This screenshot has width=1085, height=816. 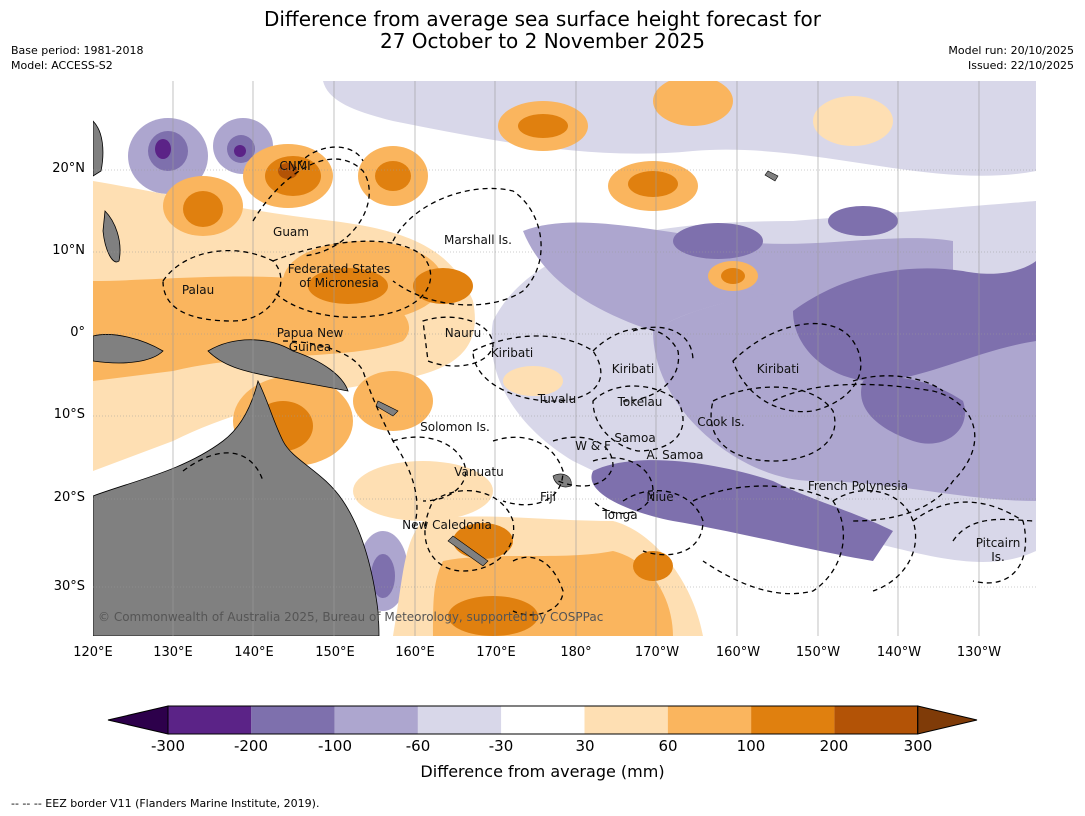 What do you see at coordinates (478, 240) in the screenshot?
I see `label-marshall: Marshall Is.` at bounding box center [478, 240].